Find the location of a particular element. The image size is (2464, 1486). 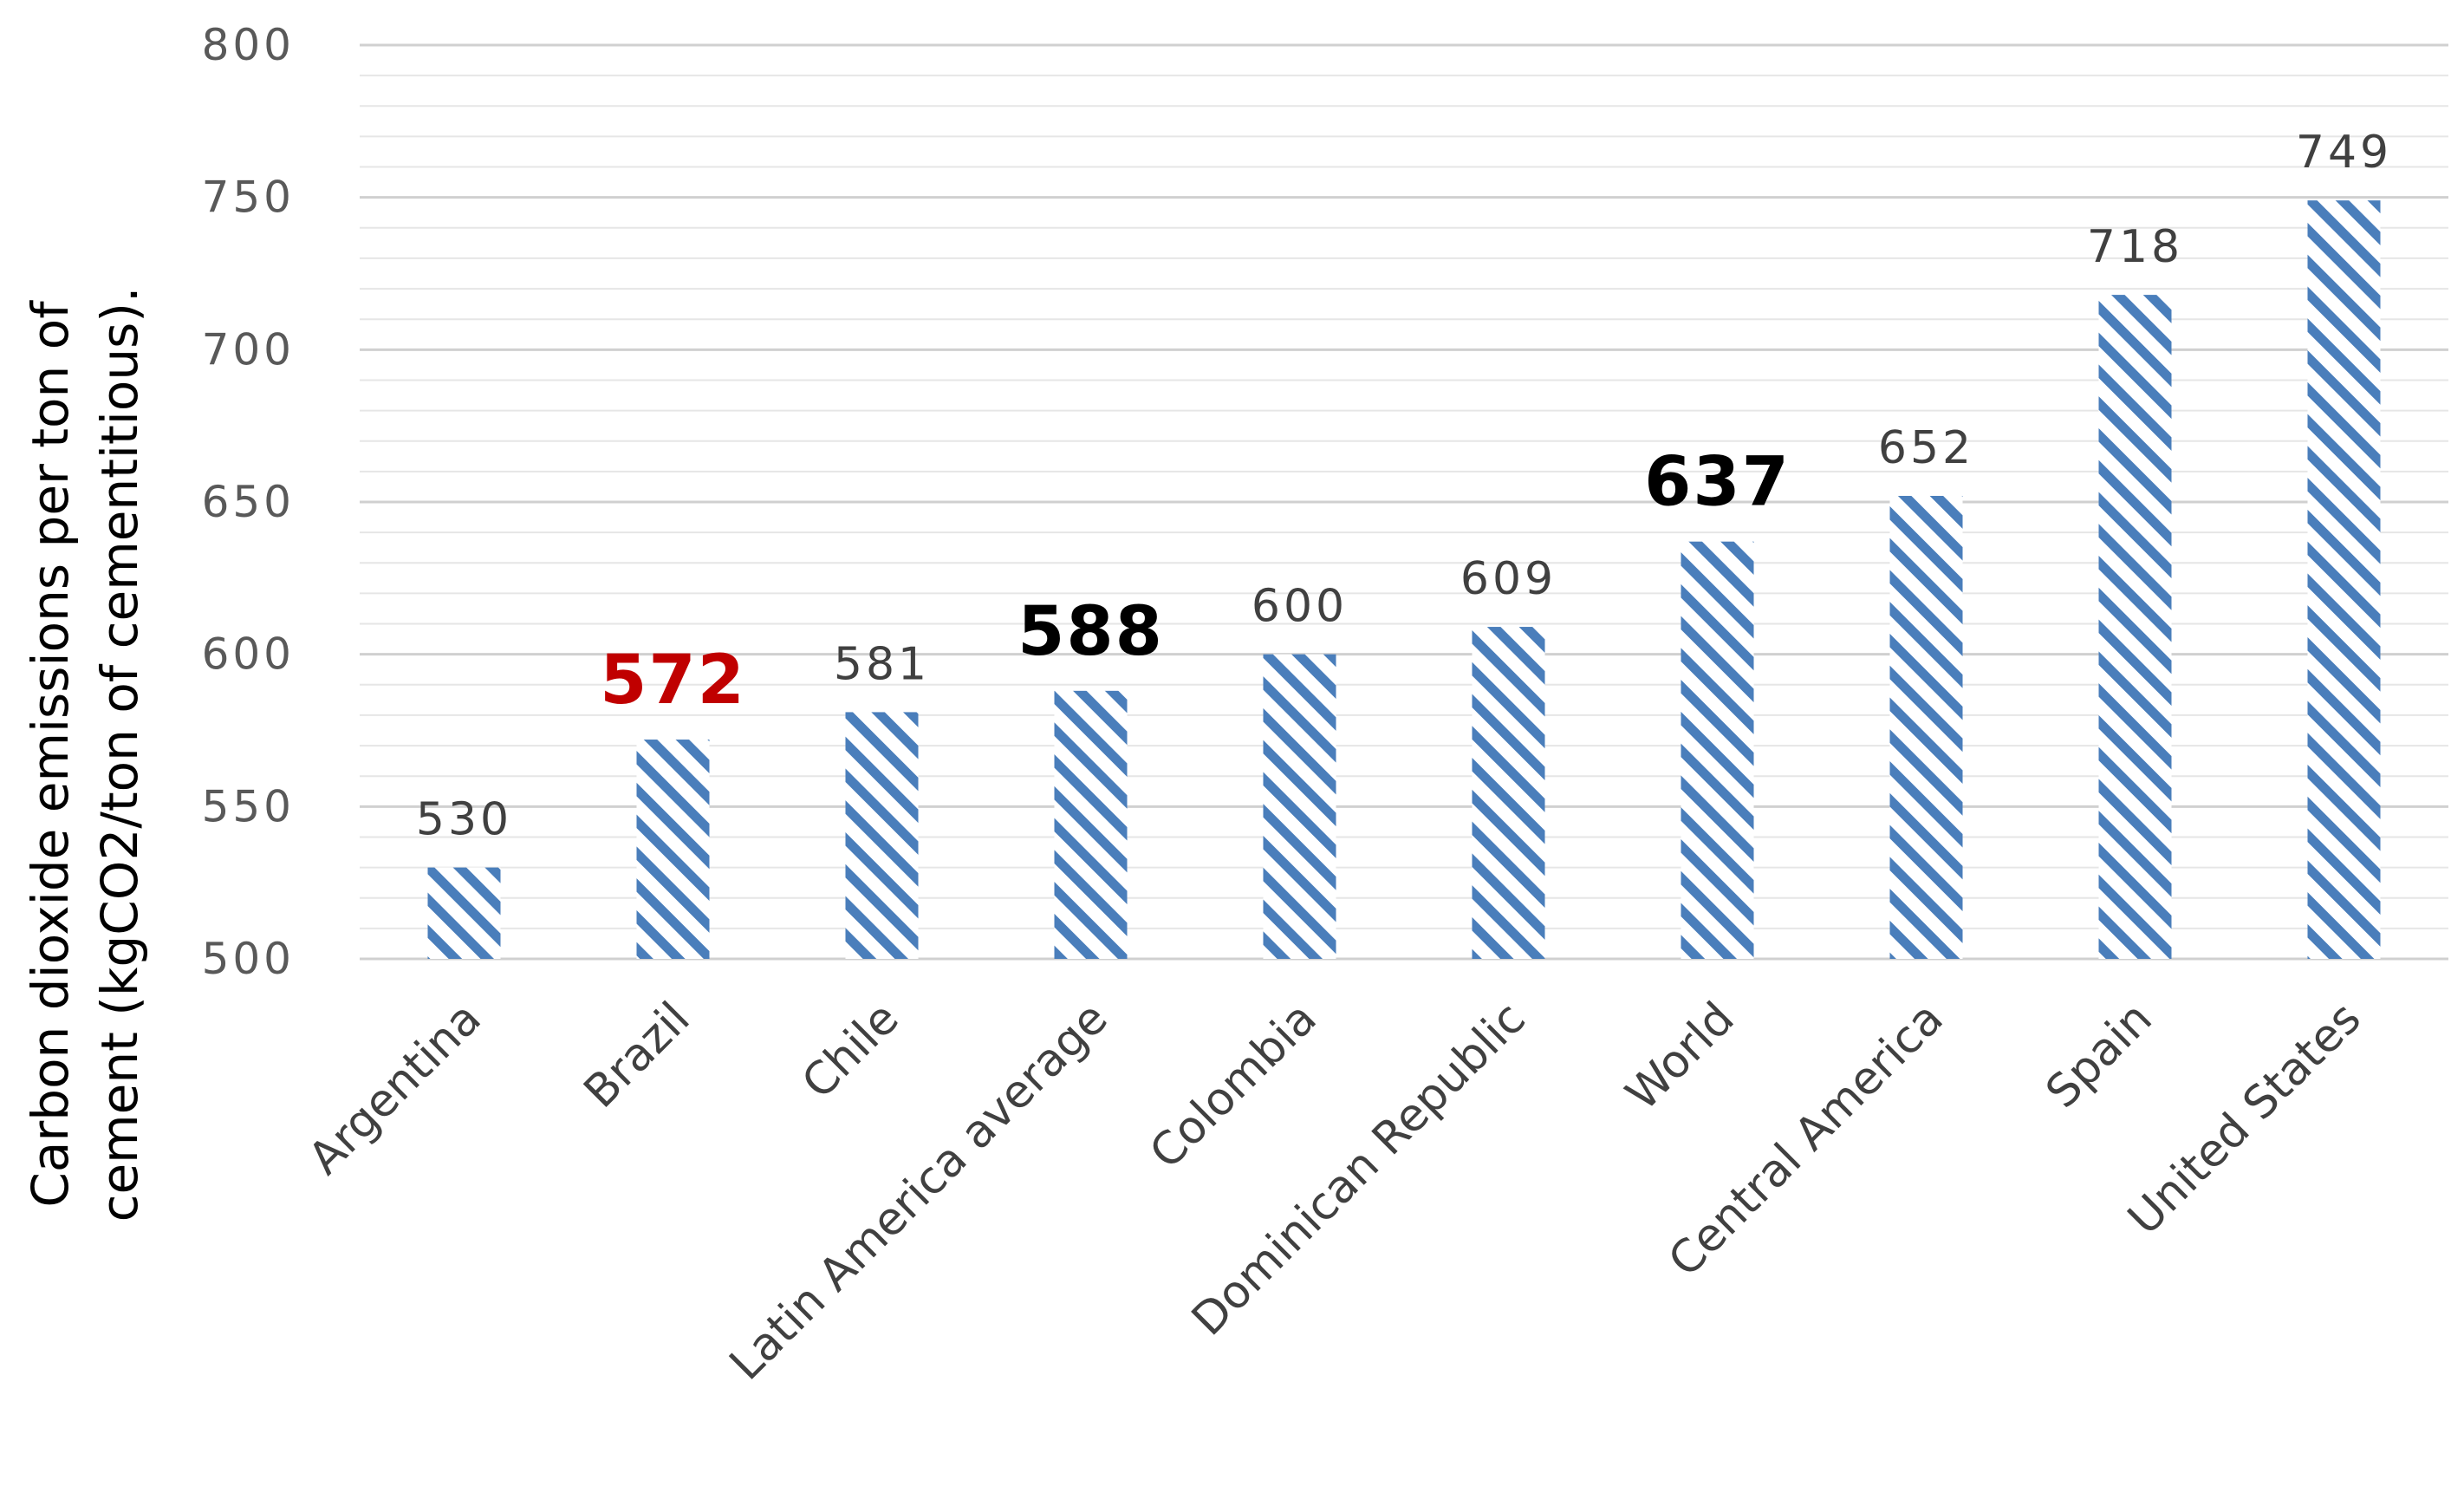

value-label: 718 is located at coordinates (2135, 247).